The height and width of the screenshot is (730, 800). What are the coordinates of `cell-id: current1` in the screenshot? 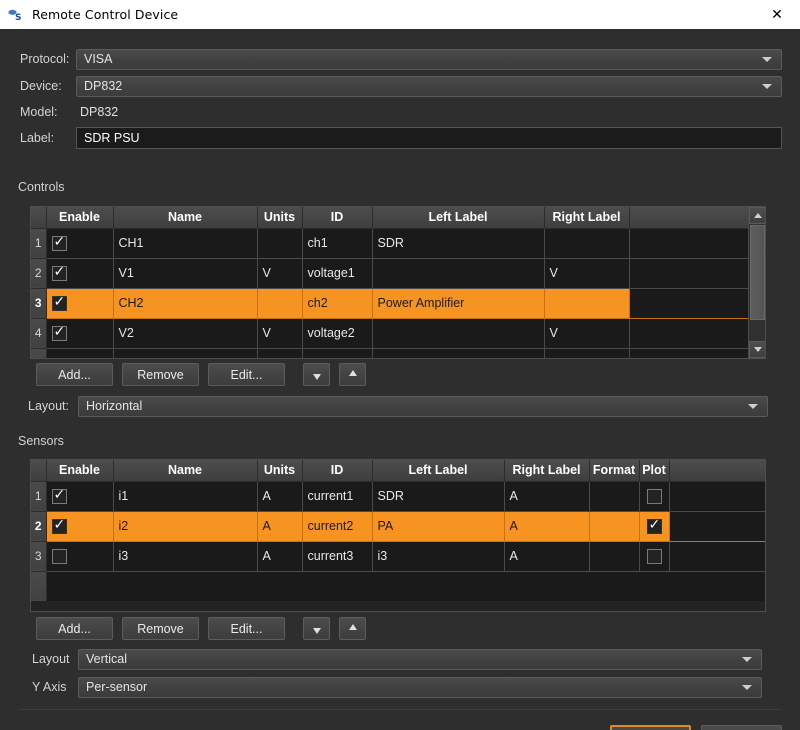 It's located at (337, 496).